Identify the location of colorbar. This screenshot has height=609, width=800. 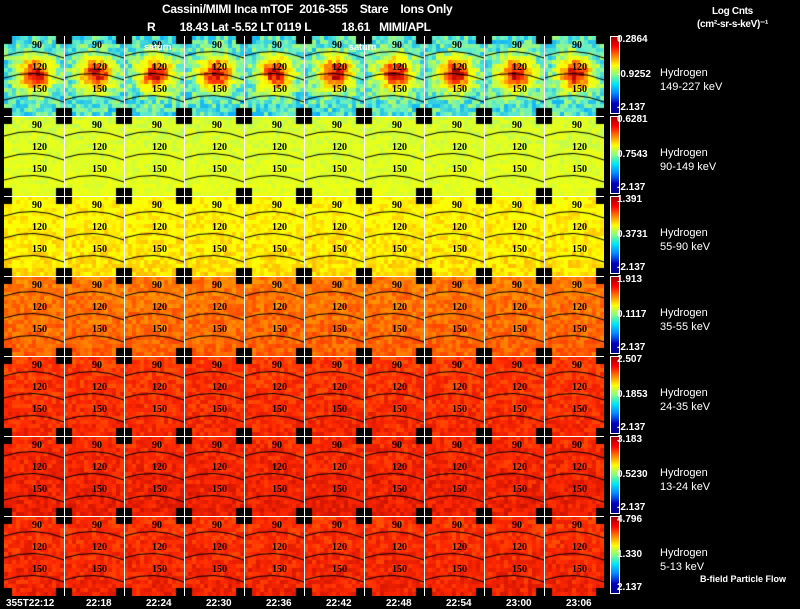
(615, 475).